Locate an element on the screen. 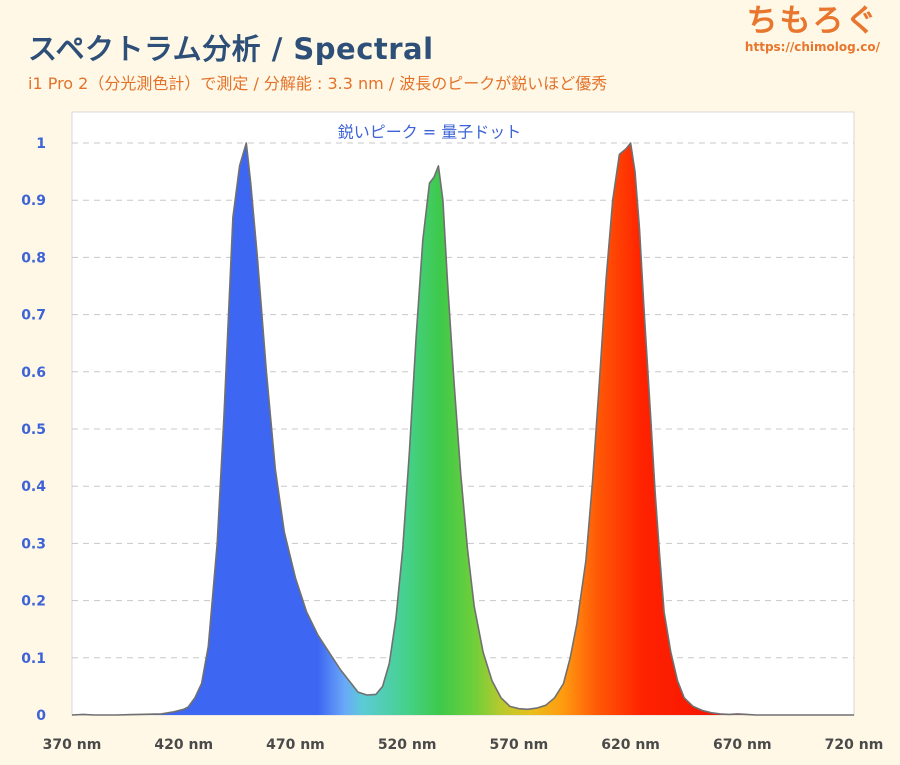  brand-url: https://chimolog.co/ is located at coordinates (812, 47).